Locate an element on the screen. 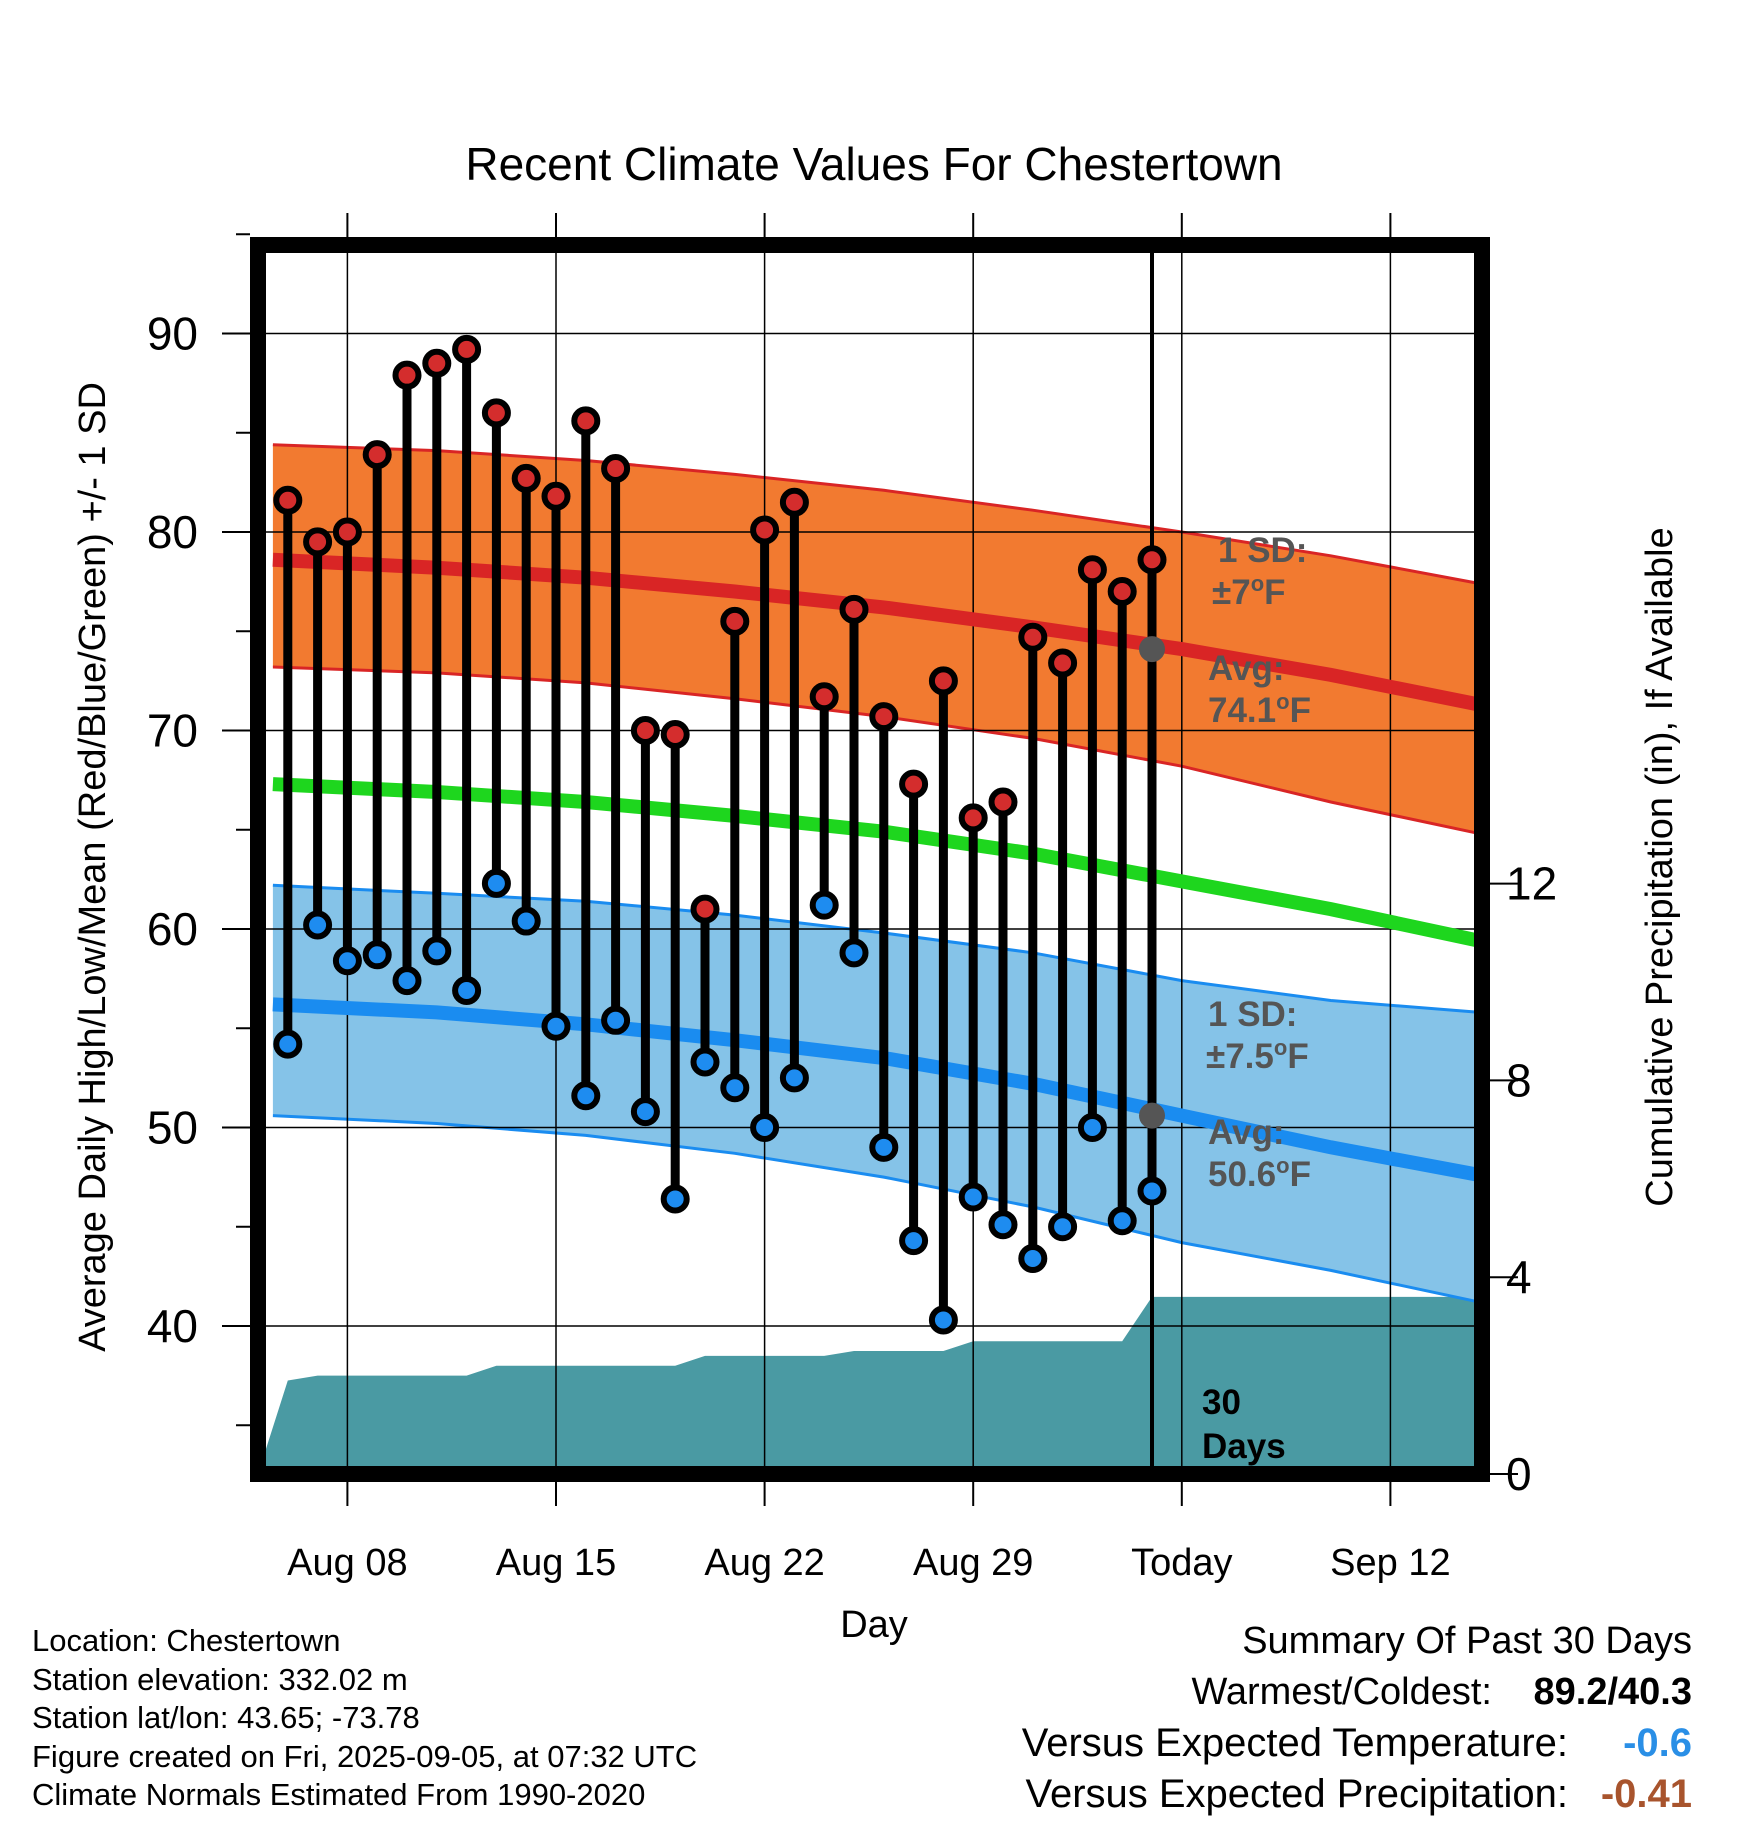  chart-title: Recent Climate Values For Chestertown is located at coordinates (873, 164).